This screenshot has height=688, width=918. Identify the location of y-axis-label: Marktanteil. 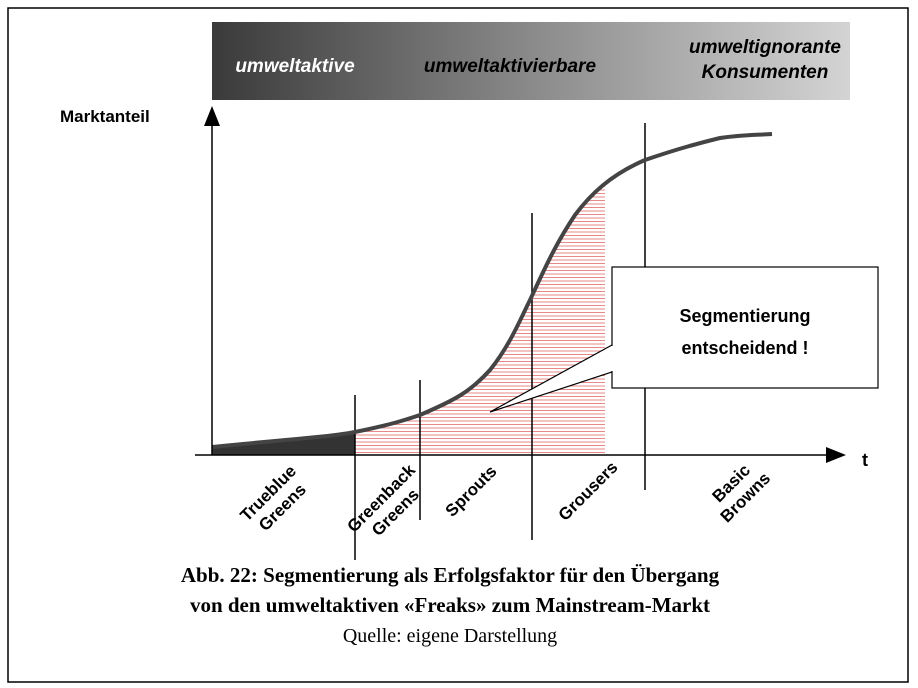
(105, 116).